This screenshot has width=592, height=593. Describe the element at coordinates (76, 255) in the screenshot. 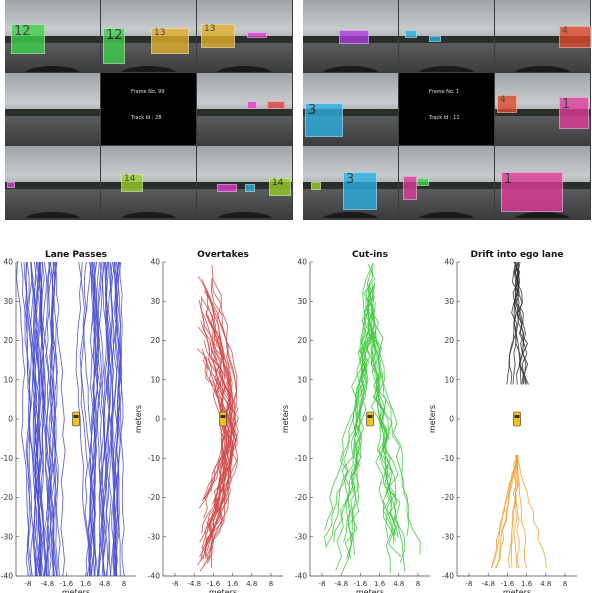

I see `chart-title: Lane Passes` at that location.